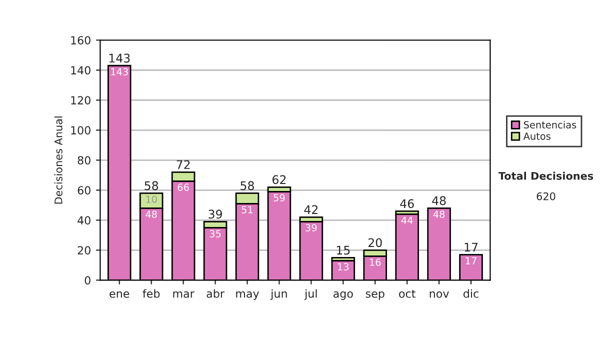  I want to click on data-label: 13, so click(343, 266).